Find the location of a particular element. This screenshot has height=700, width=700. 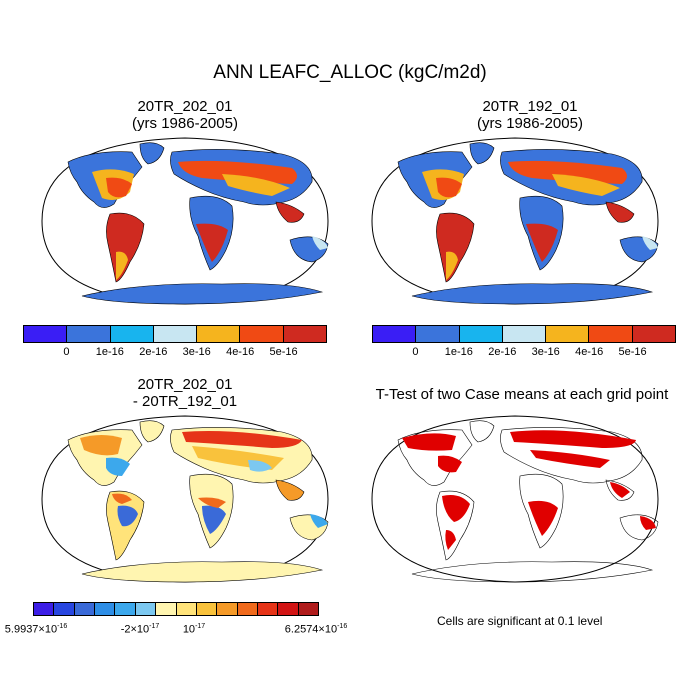

continent-outlines is located at coordinates (528, 501).